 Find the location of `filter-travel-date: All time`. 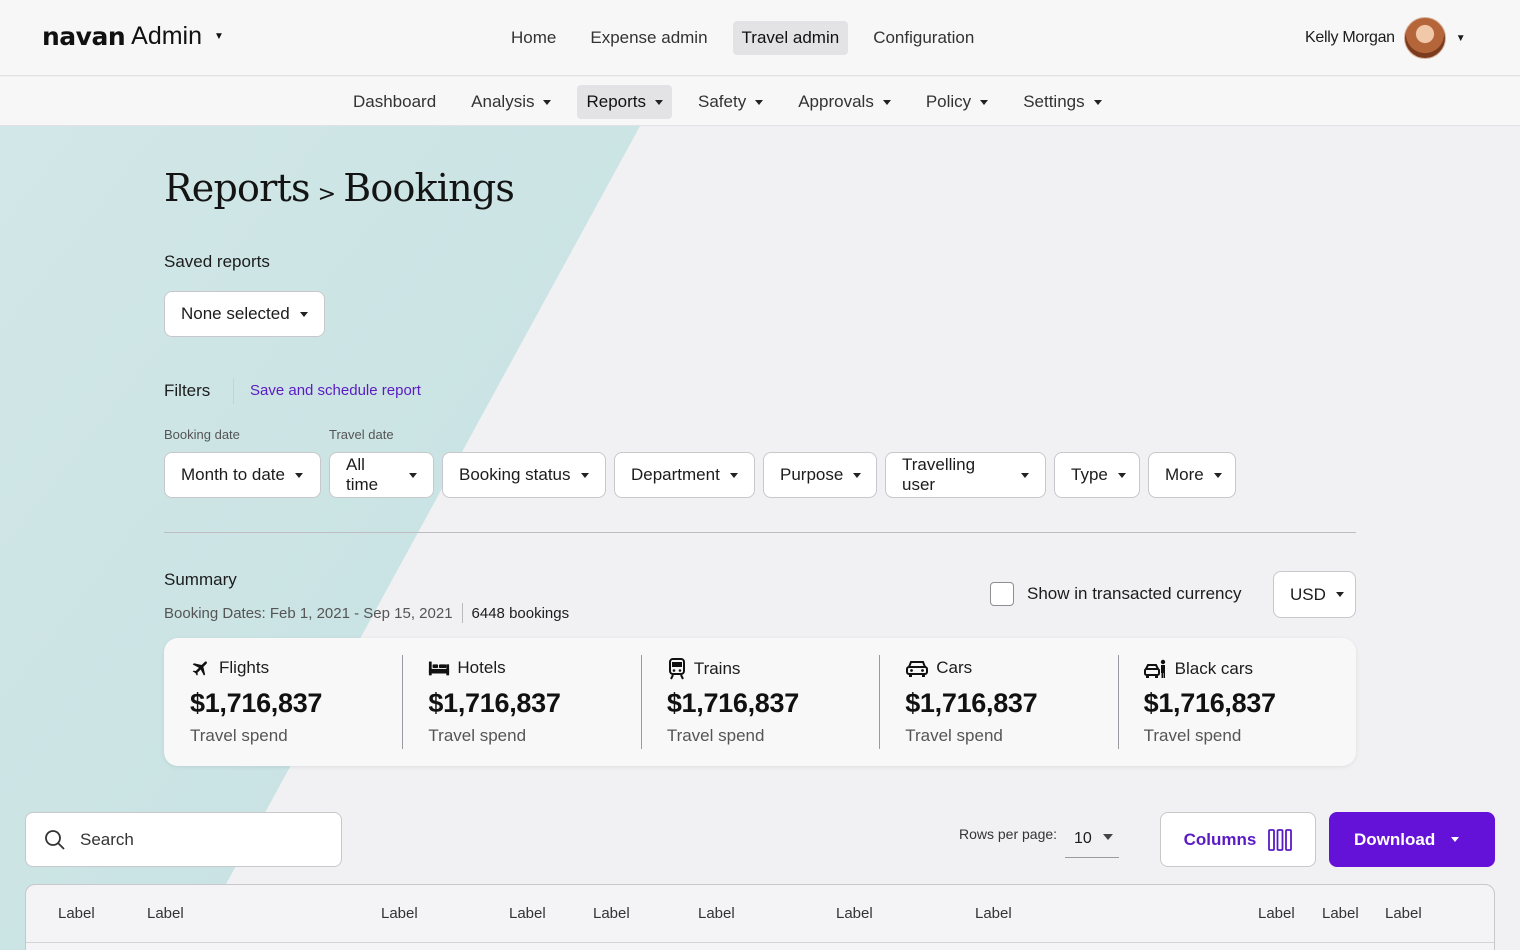

filter-travel-date: All time is located at coordinates (381, 475).